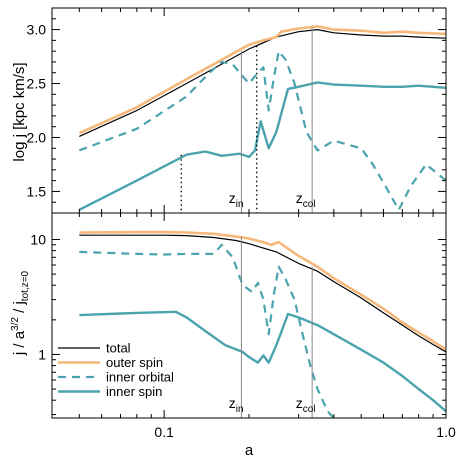 Image resolution: width=463 pixels, height=463 pixels. I want to click on bottom-ylabel-part-d: tot,z=0, so click(25, 285).